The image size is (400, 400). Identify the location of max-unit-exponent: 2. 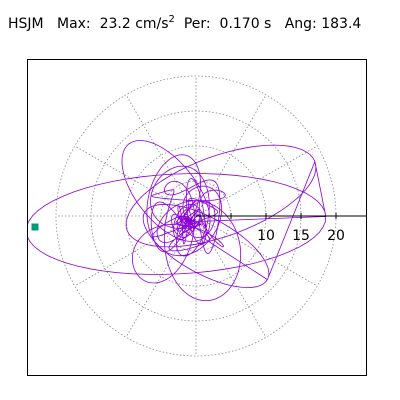
(171, 19).